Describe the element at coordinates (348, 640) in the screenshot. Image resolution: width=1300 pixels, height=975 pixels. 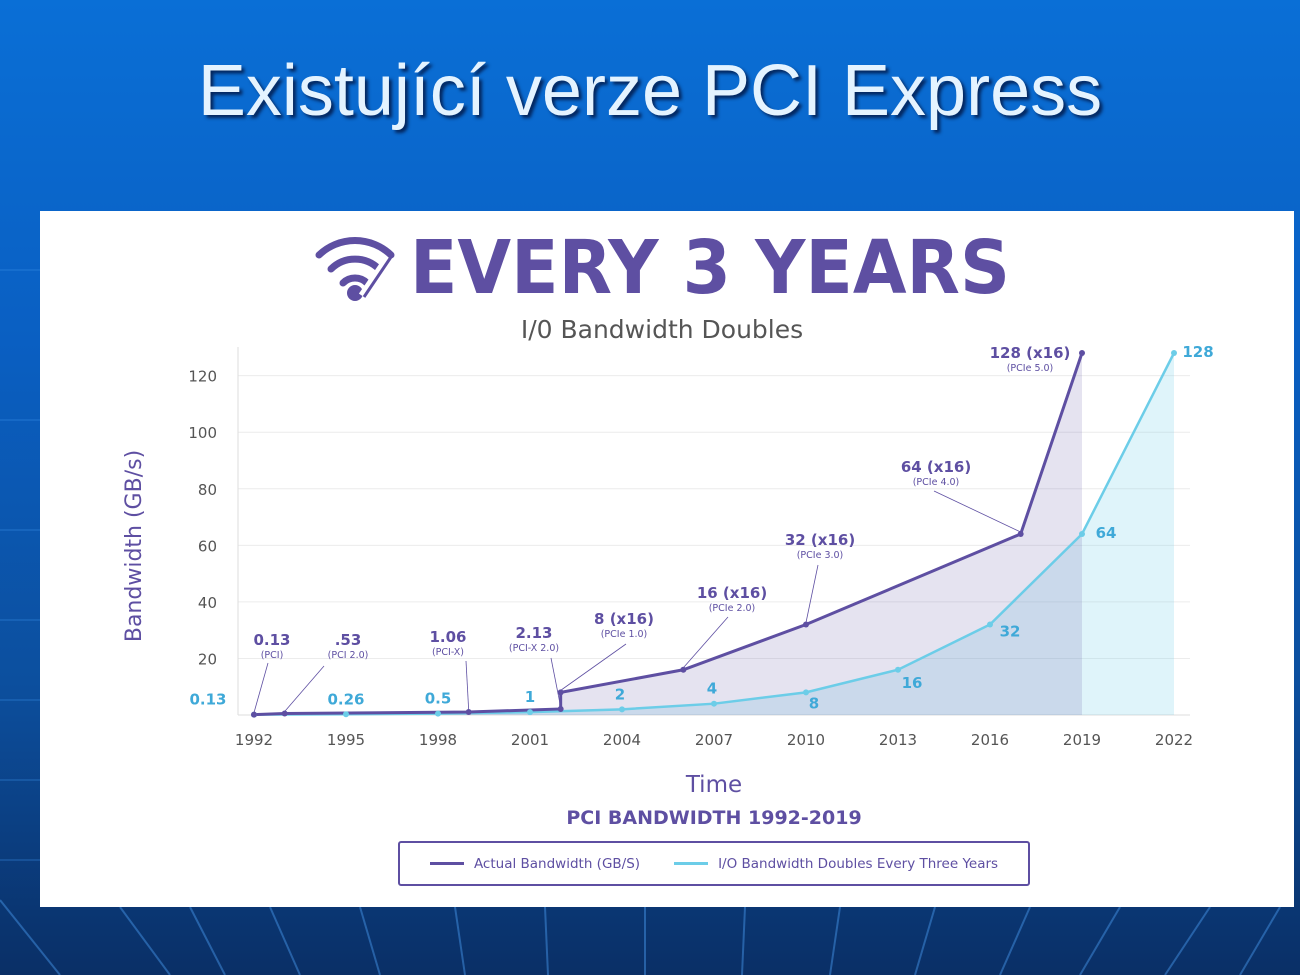
I see `annotation-value: .53` at that location.